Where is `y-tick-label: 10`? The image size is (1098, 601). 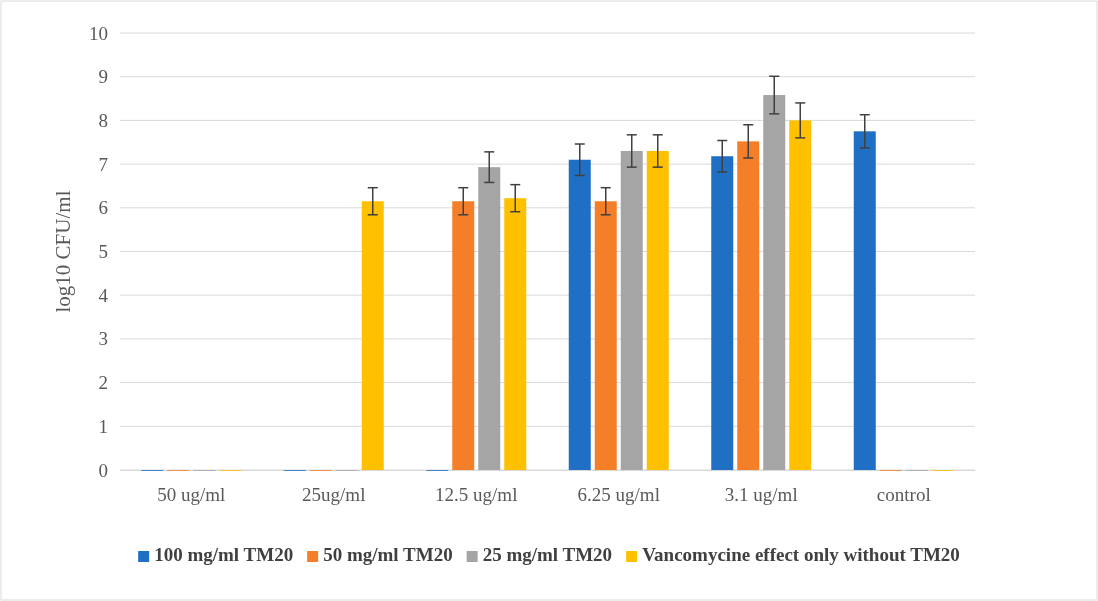
y-tick-label: 10 is located at coordinates (98, 33).